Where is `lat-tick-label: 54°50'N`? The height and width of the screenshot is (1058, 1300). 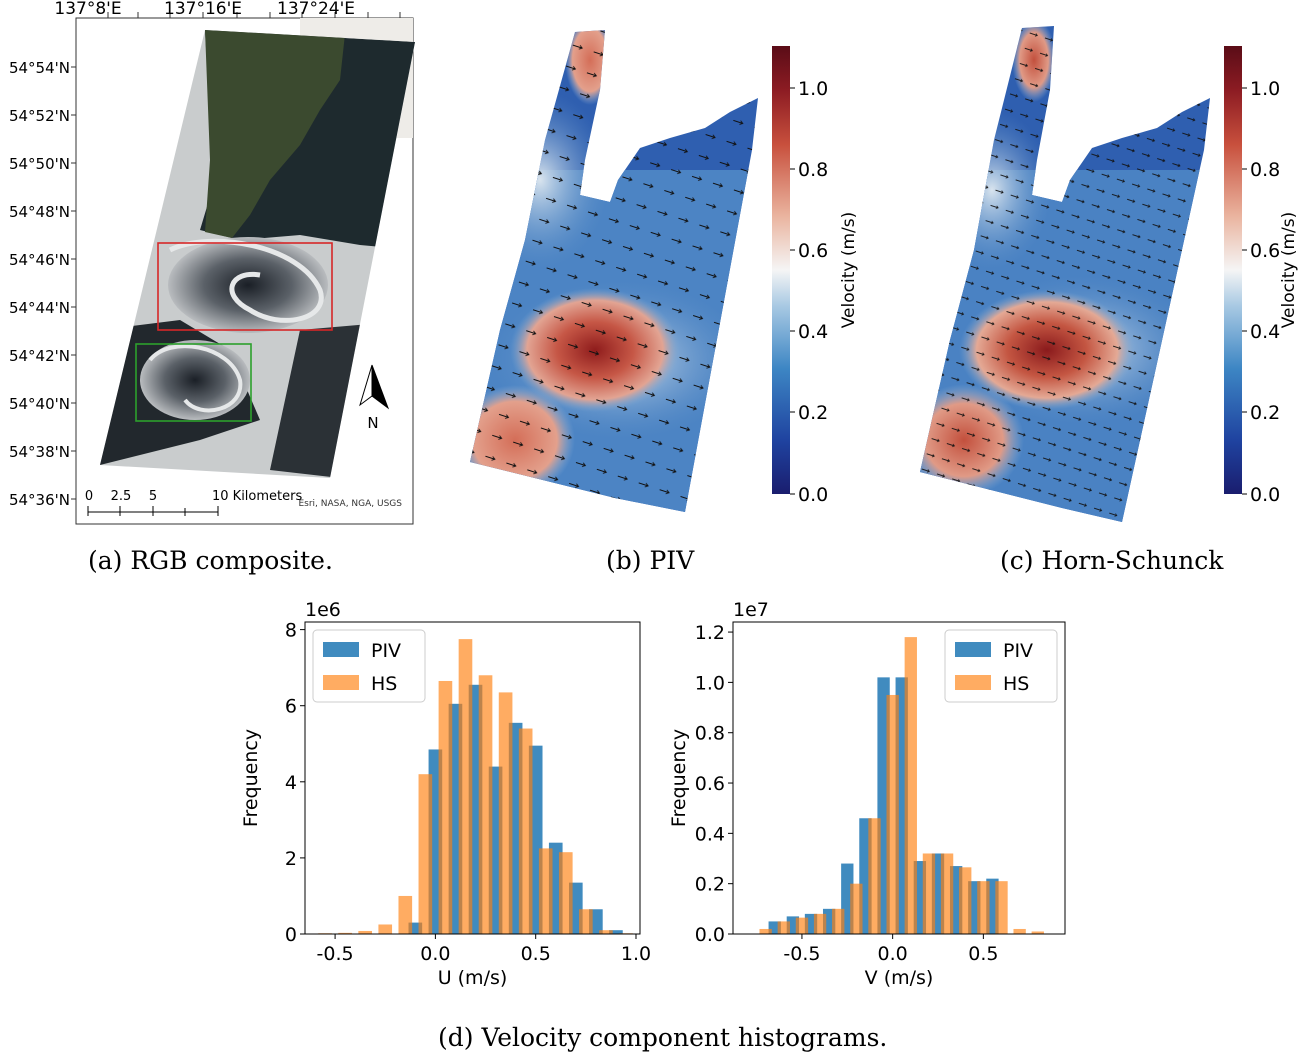
lat-tick-label: 54°50'N is located at coordinates (39, 164).